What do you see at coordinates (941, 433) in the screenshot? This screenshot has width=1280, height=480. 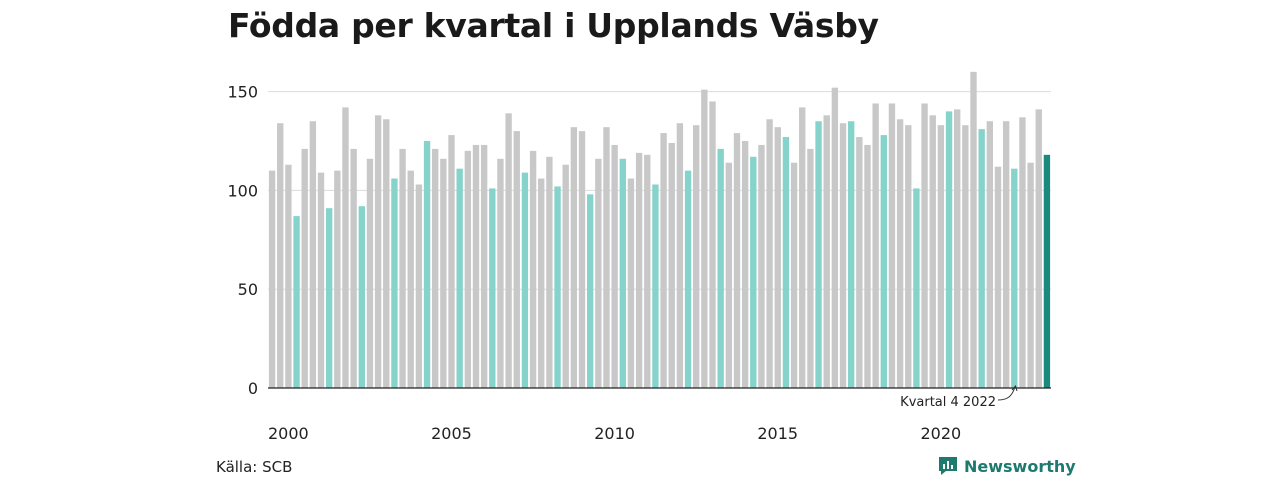 I see `x-tick-label: 2020` at bounding box center [941, 433].